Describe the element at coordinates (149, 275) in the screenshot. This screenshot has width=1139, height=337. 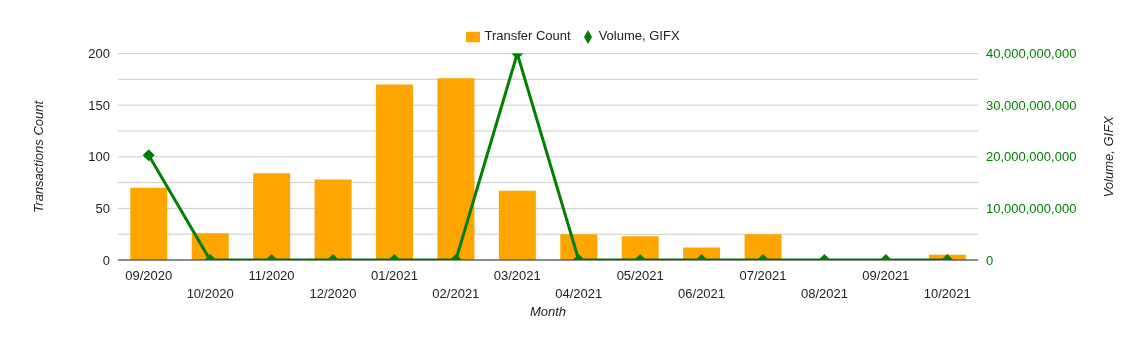
I see `x-tick-label: 09/2020` at that location.